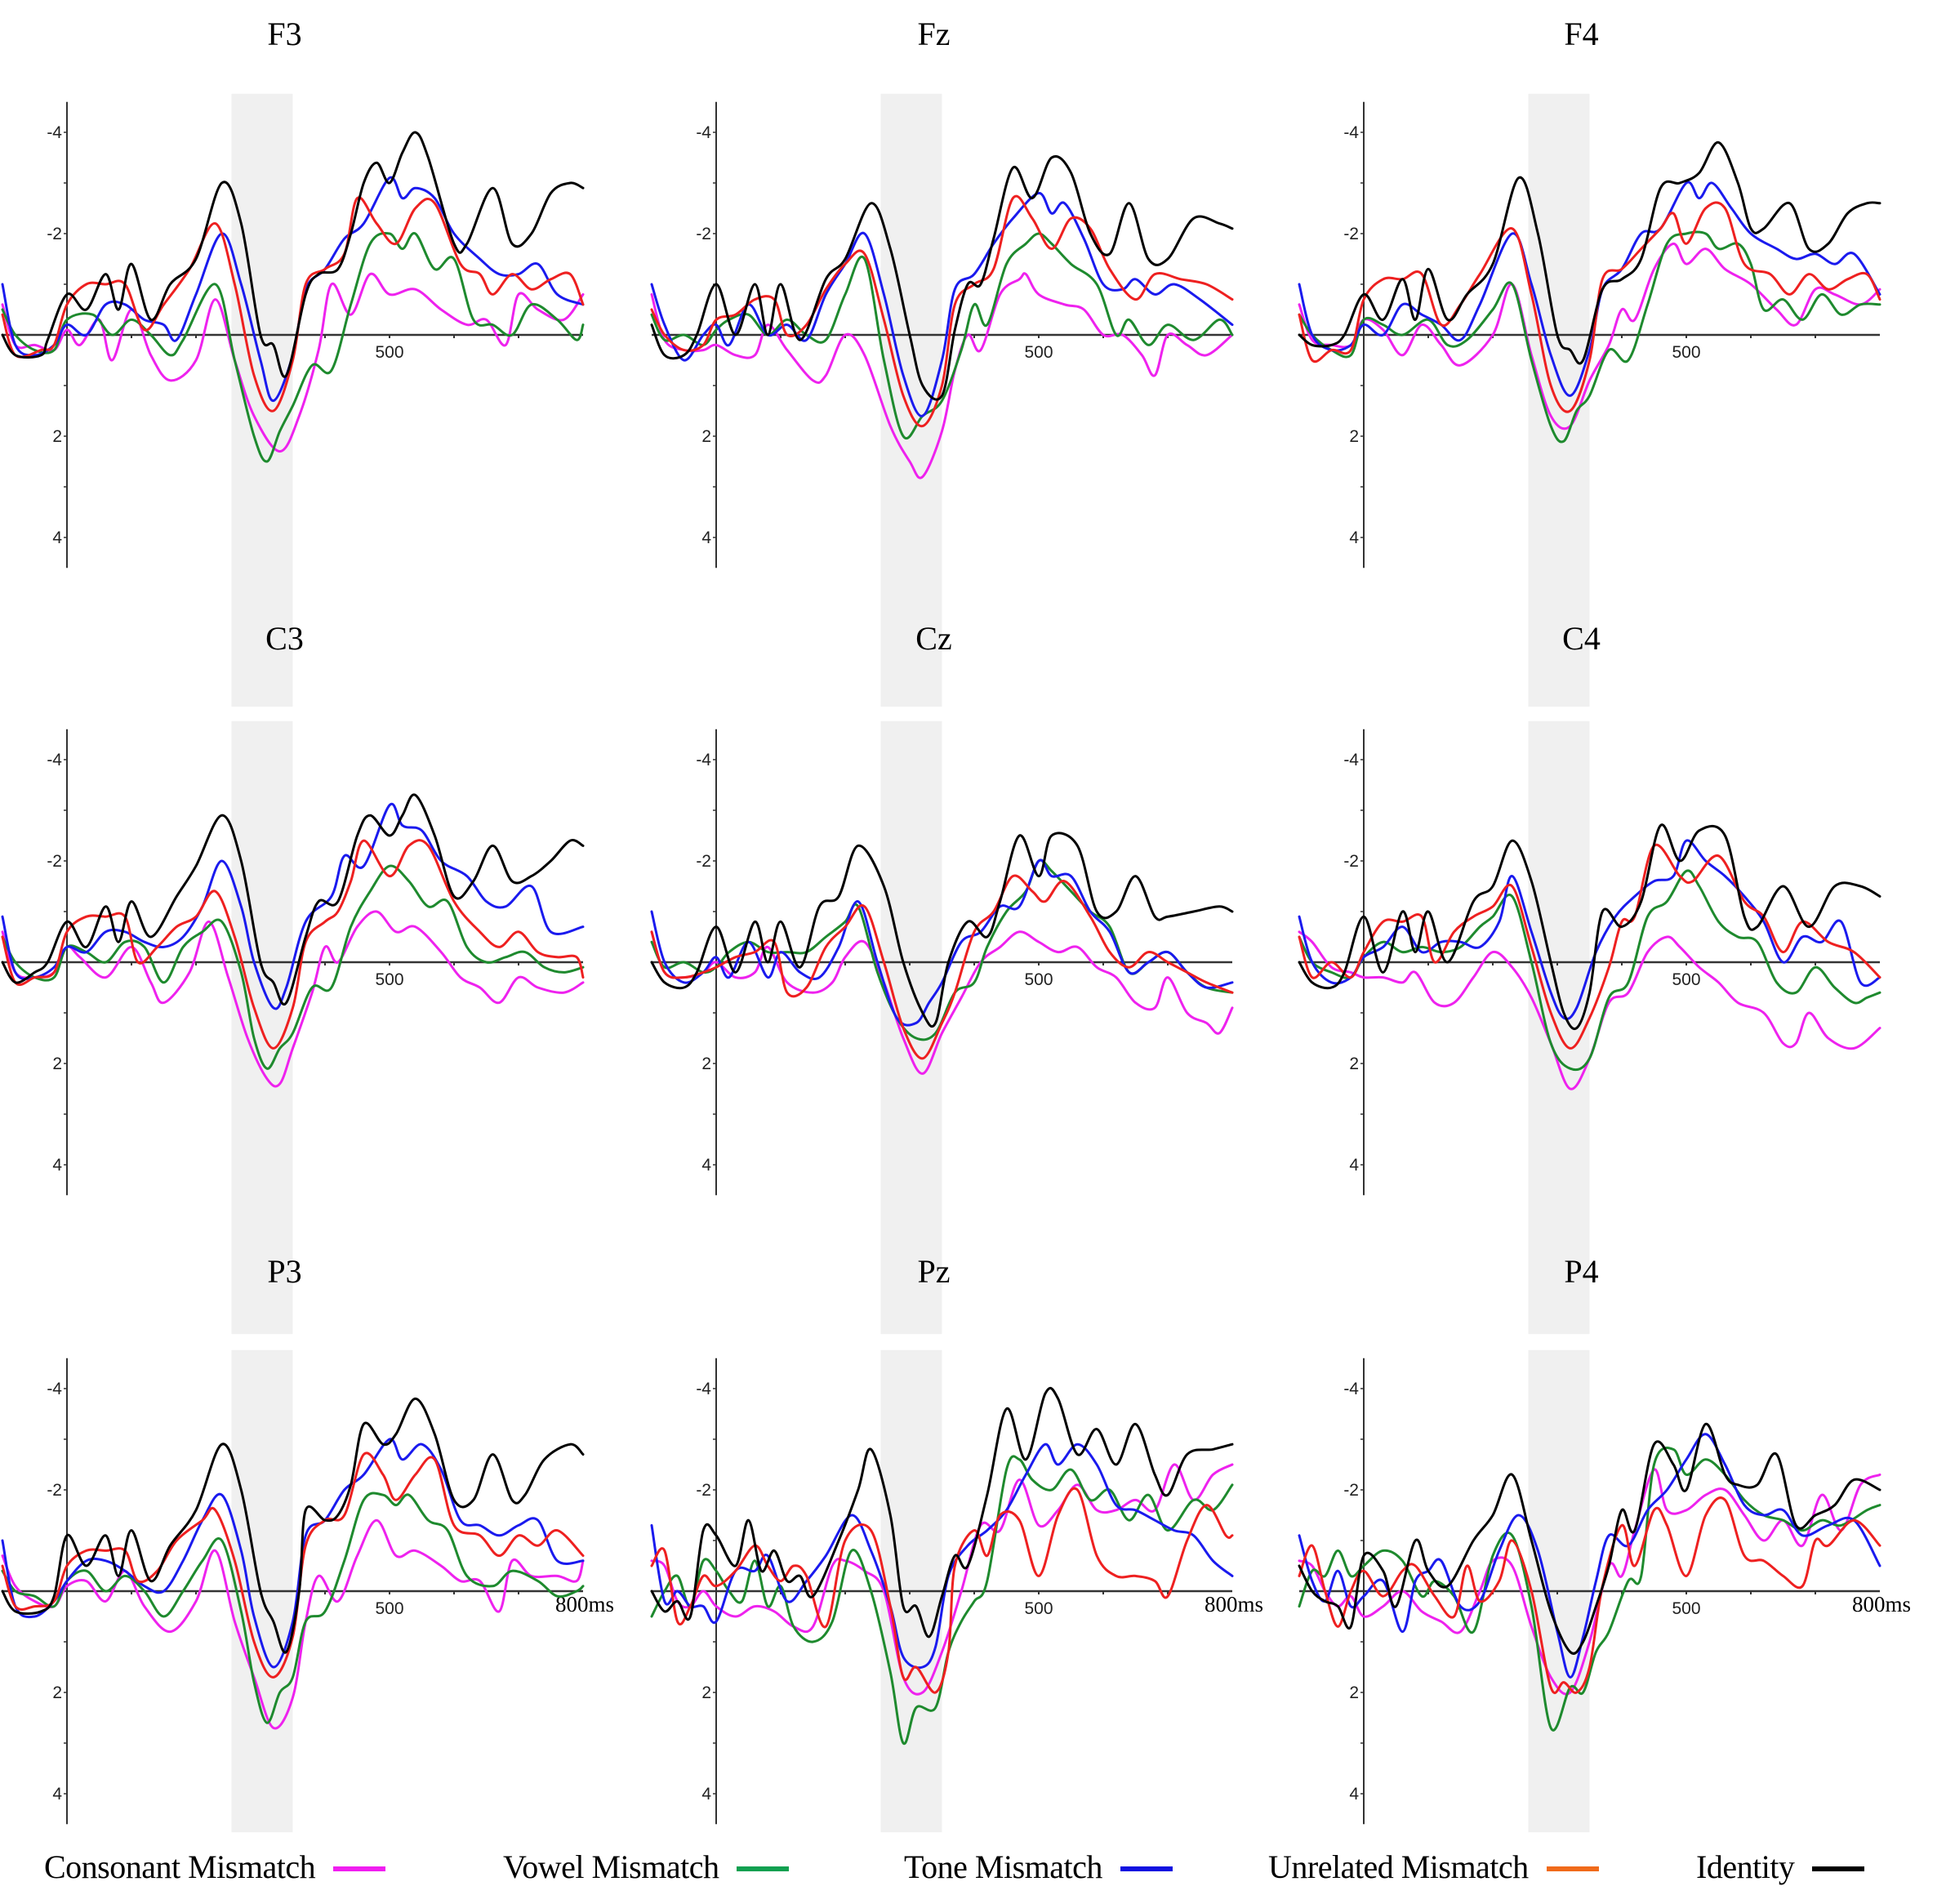 Image resolution: width=1946 pixels, height=1904 pixels. I want to click on legend-item-vowel: Vowel Mismatch, so click(646, 1867).